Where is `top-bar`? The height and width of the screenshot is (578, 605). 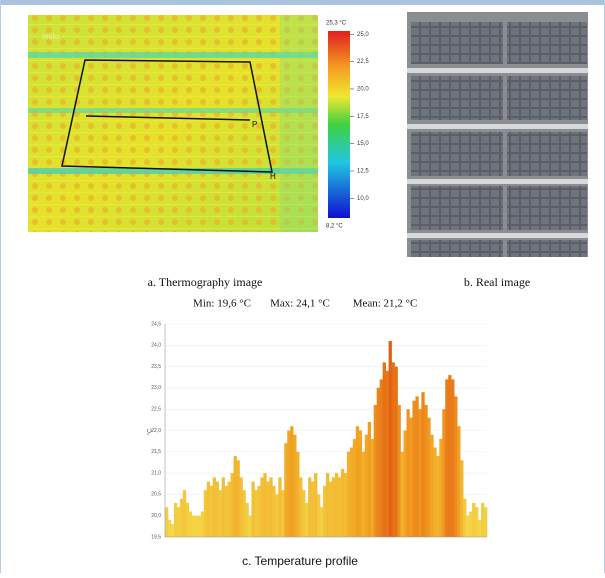
top-bar is located at coordinates (302, 2).